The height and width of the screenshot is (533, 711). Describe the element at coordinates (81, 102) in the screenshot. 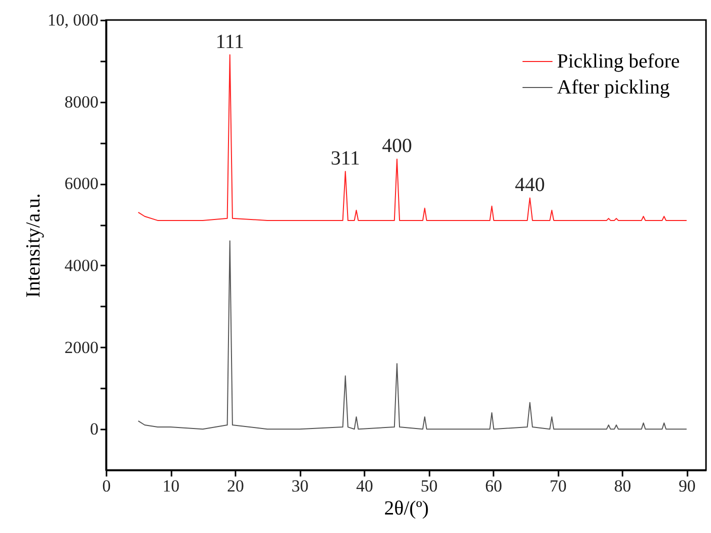

I see `y-tick-label: 8000` at that location.